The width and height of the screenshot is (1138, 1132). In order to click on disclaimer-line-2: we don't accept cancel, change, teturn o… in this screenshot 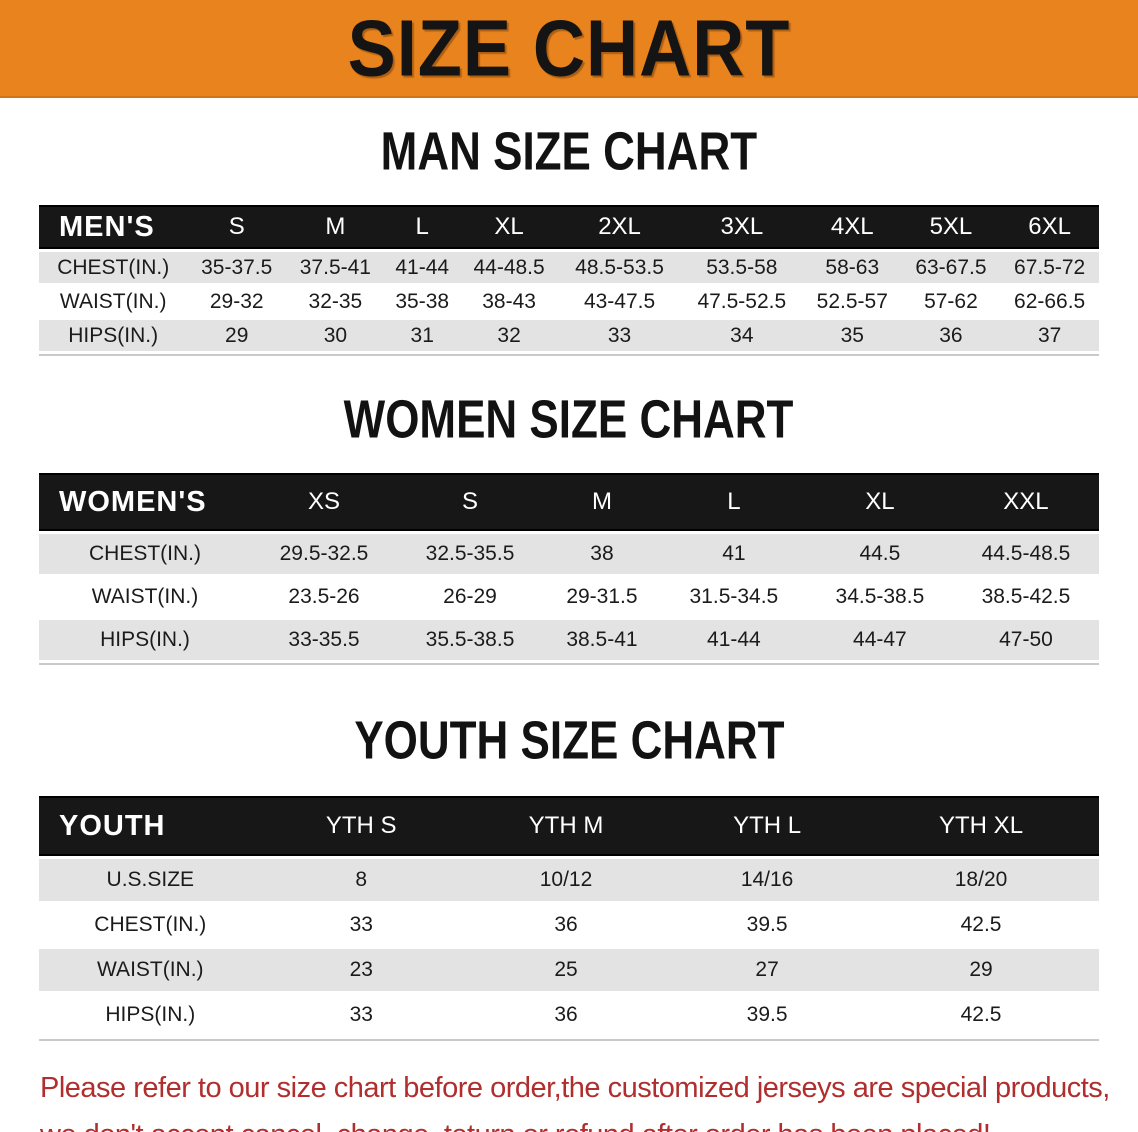, I will do `click(579, 1122)`.